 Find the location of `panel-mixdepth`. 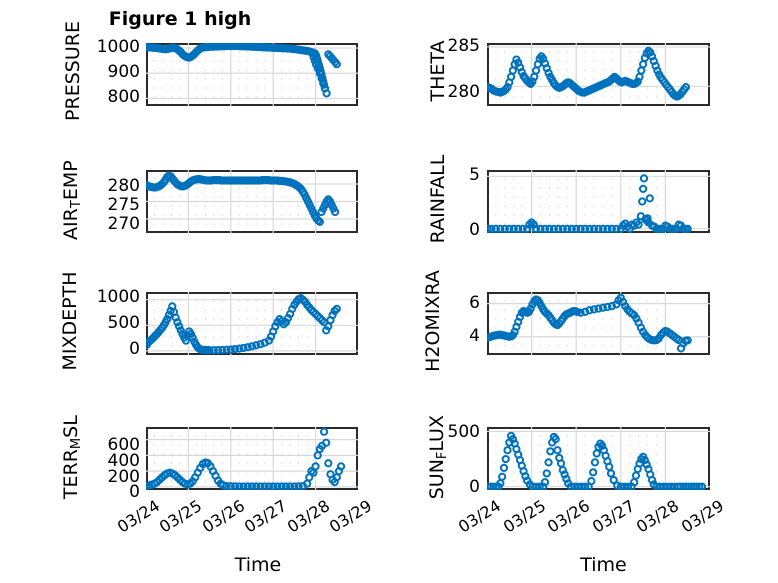

panel-mixdepth is located at coordinates (252, 323).